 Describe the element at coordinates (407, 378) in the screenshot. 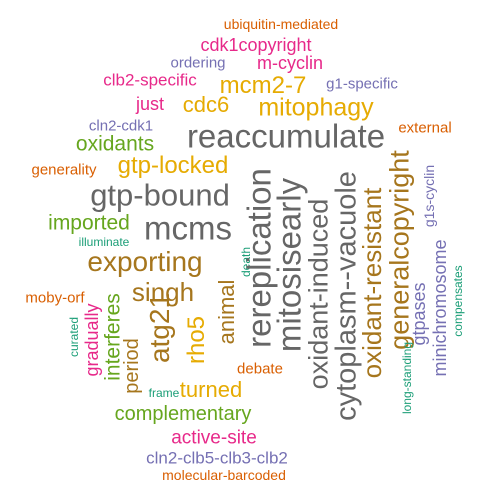

I see `word-long-standing: long-standing` at that location.